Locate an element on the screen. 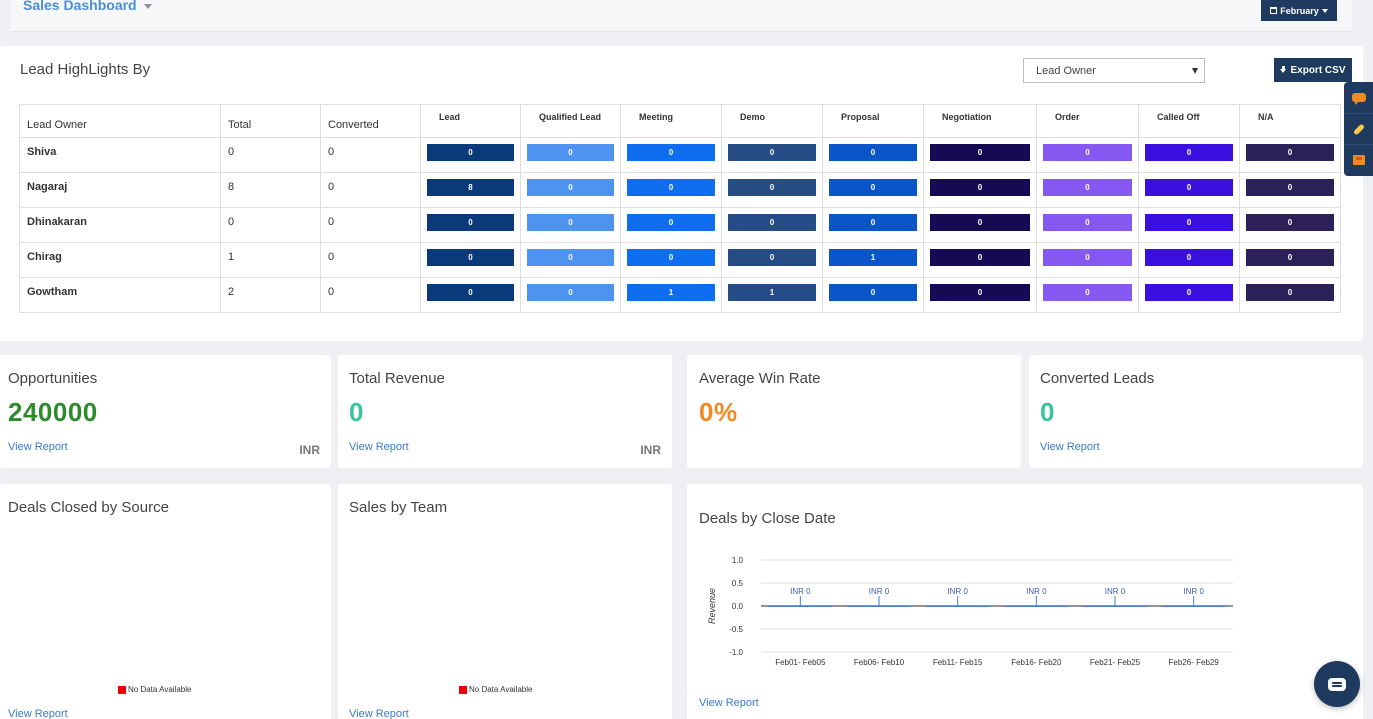  cell-total: 0 is located at coordinates (270, 155).